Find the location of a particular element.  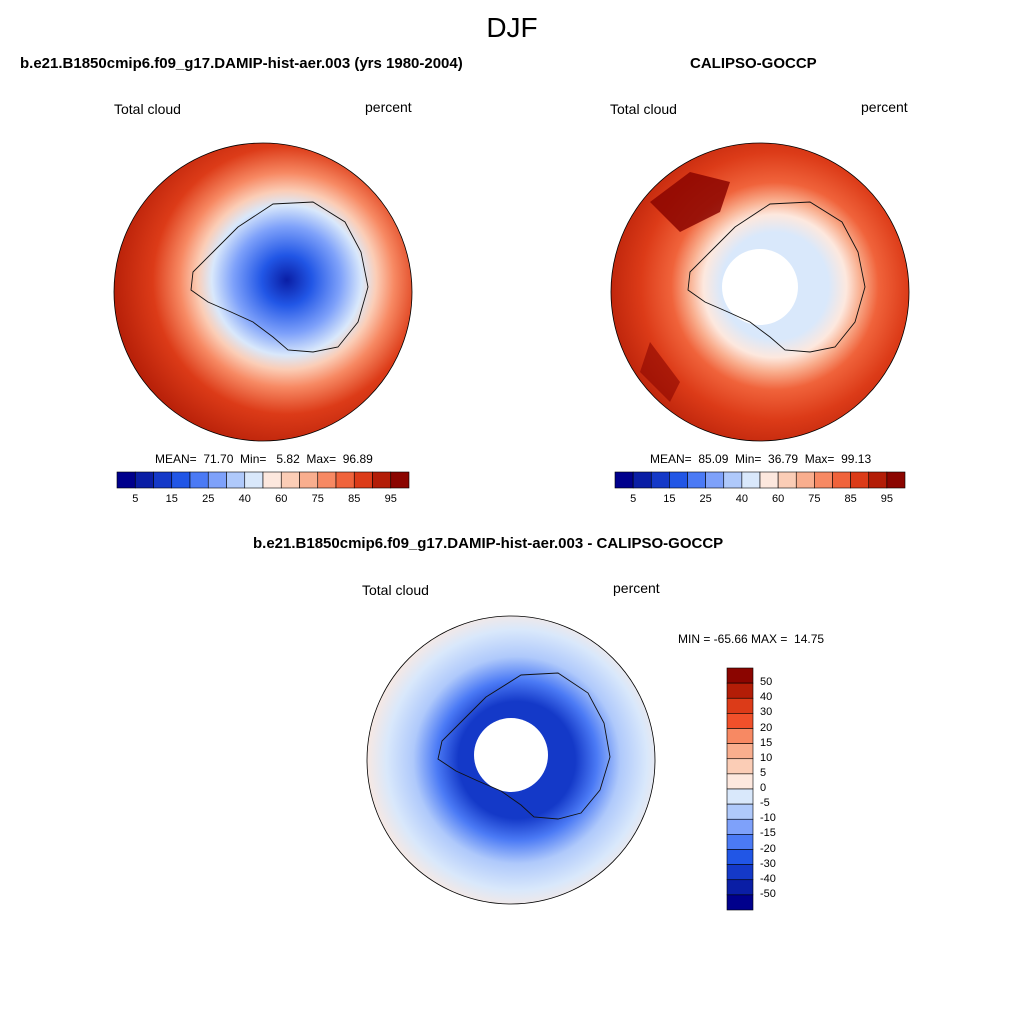

diff-panel-polar-map is located at coordinates (511, 760).